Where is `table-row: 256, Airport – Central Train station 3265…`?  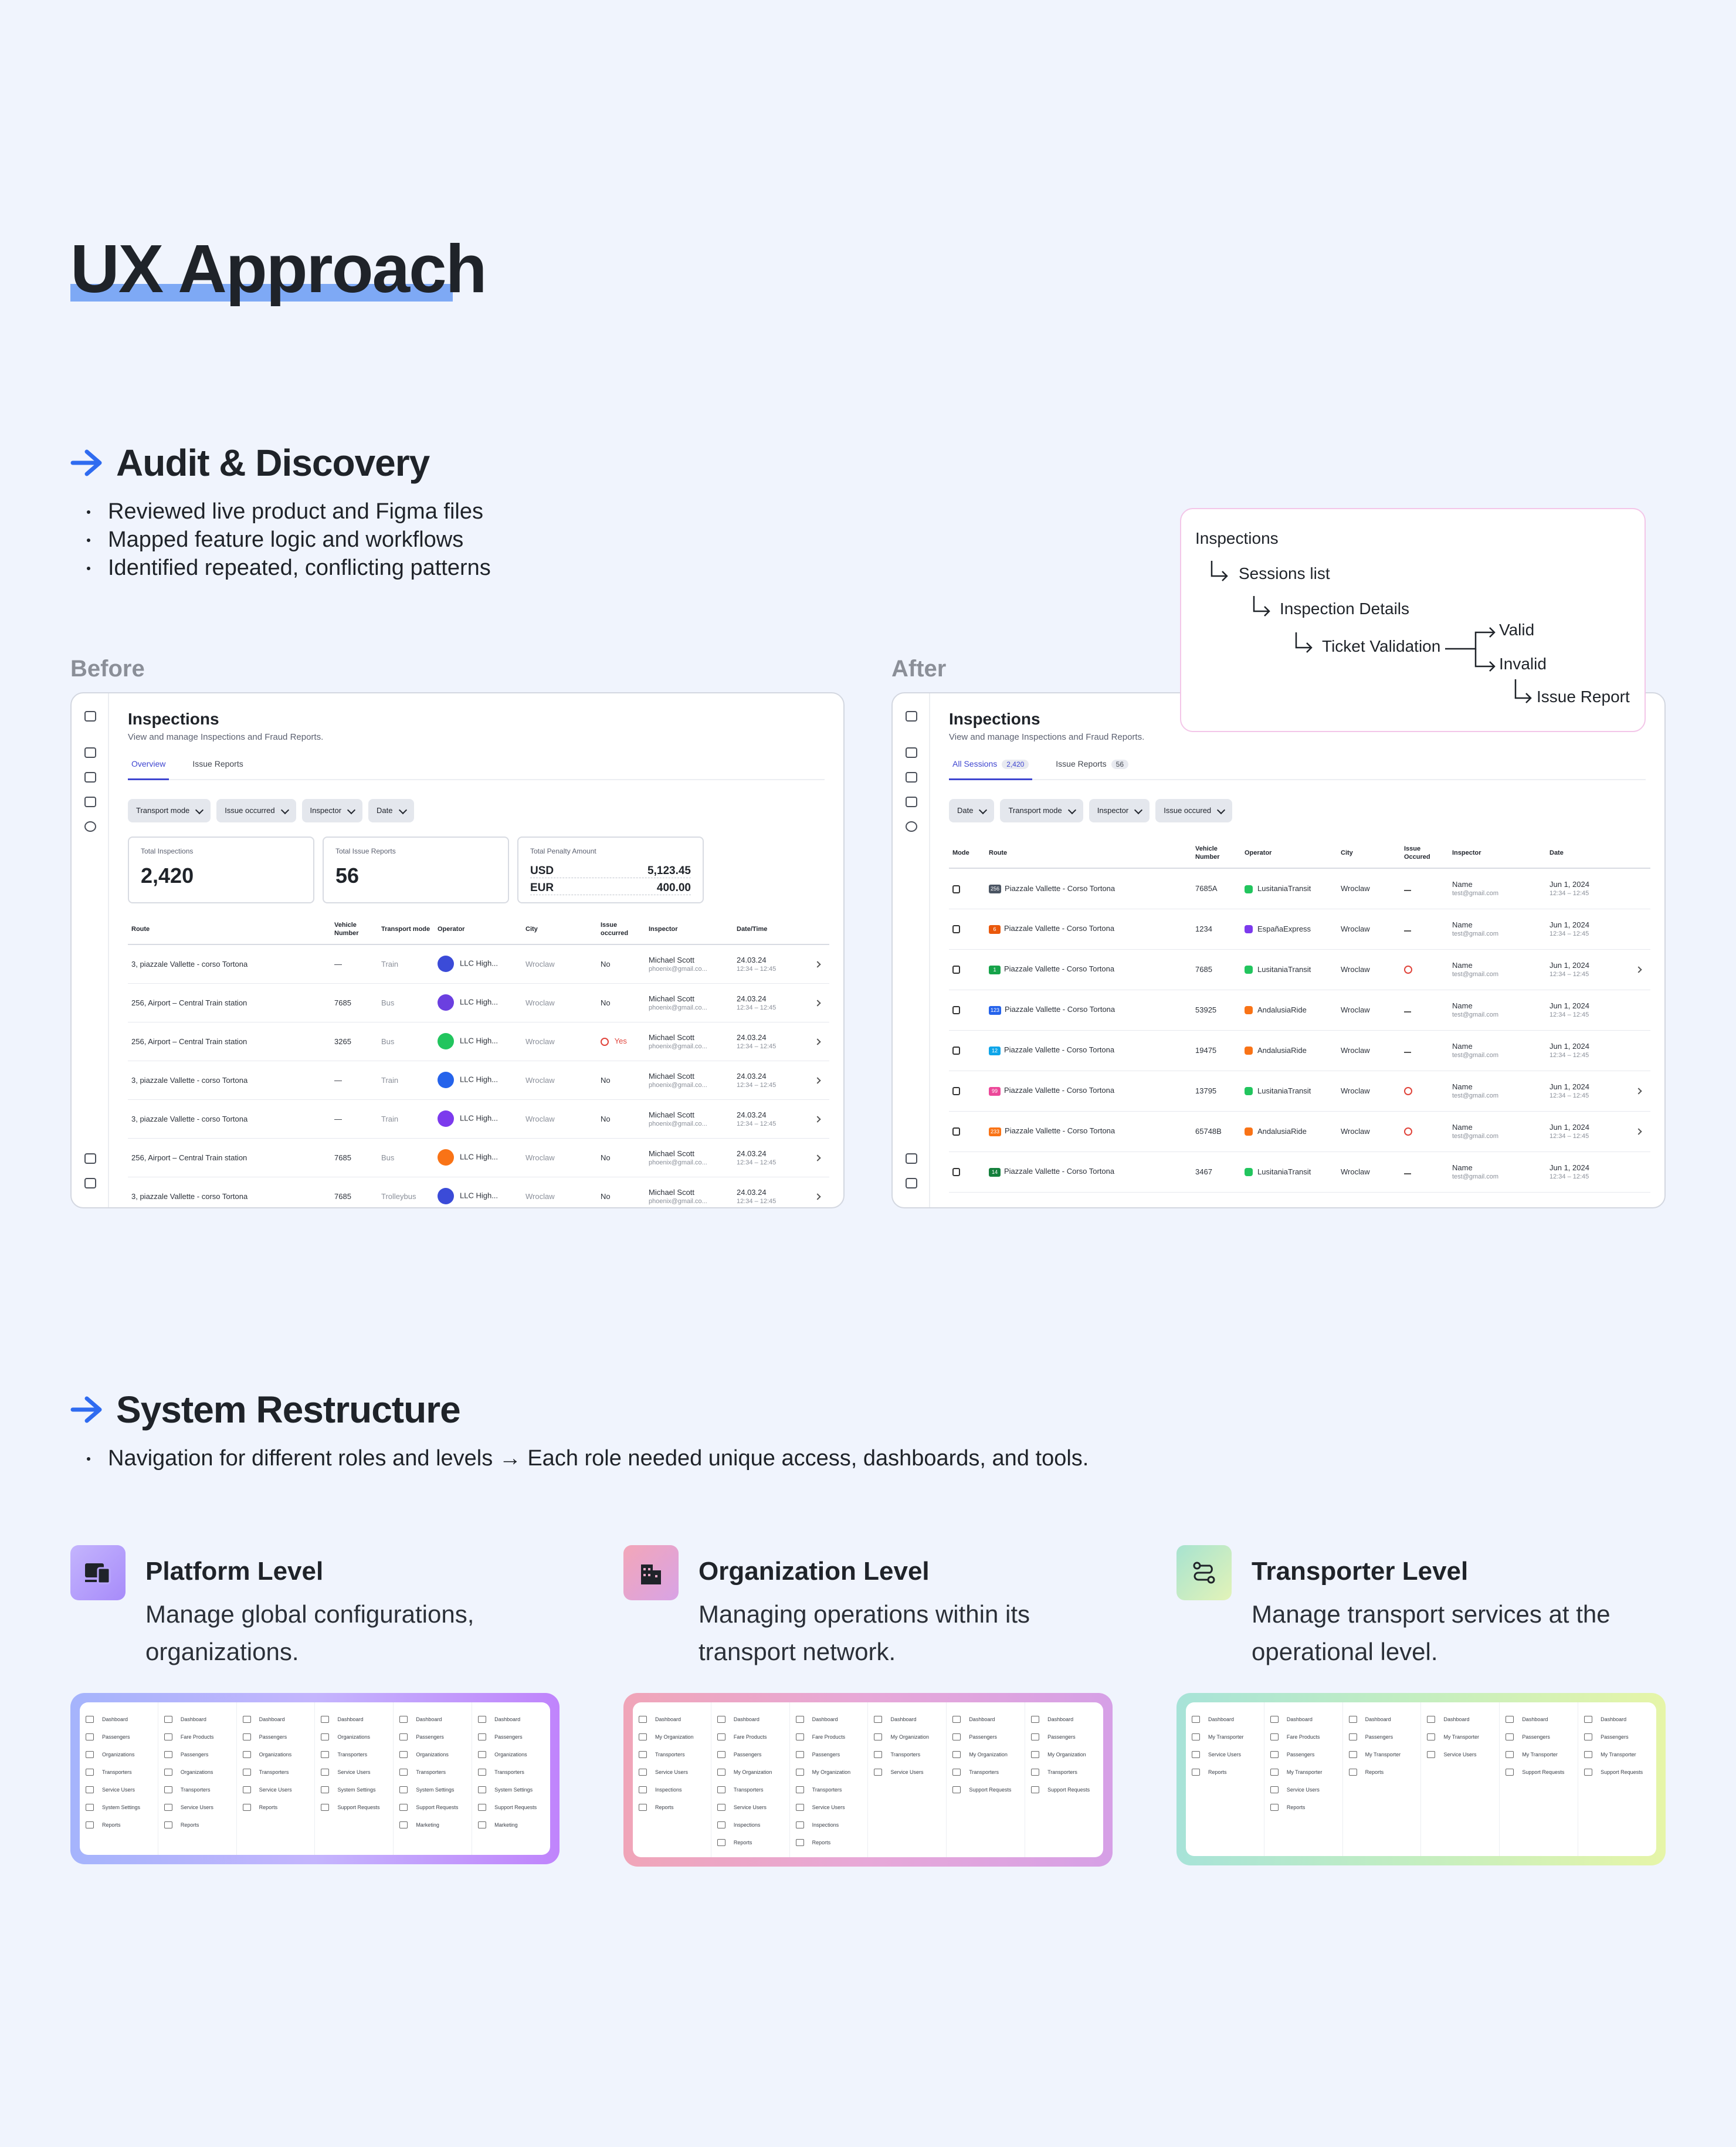
table-row: 256, Airport – Central Train station 3265… is located at coordinates (478, 1041).